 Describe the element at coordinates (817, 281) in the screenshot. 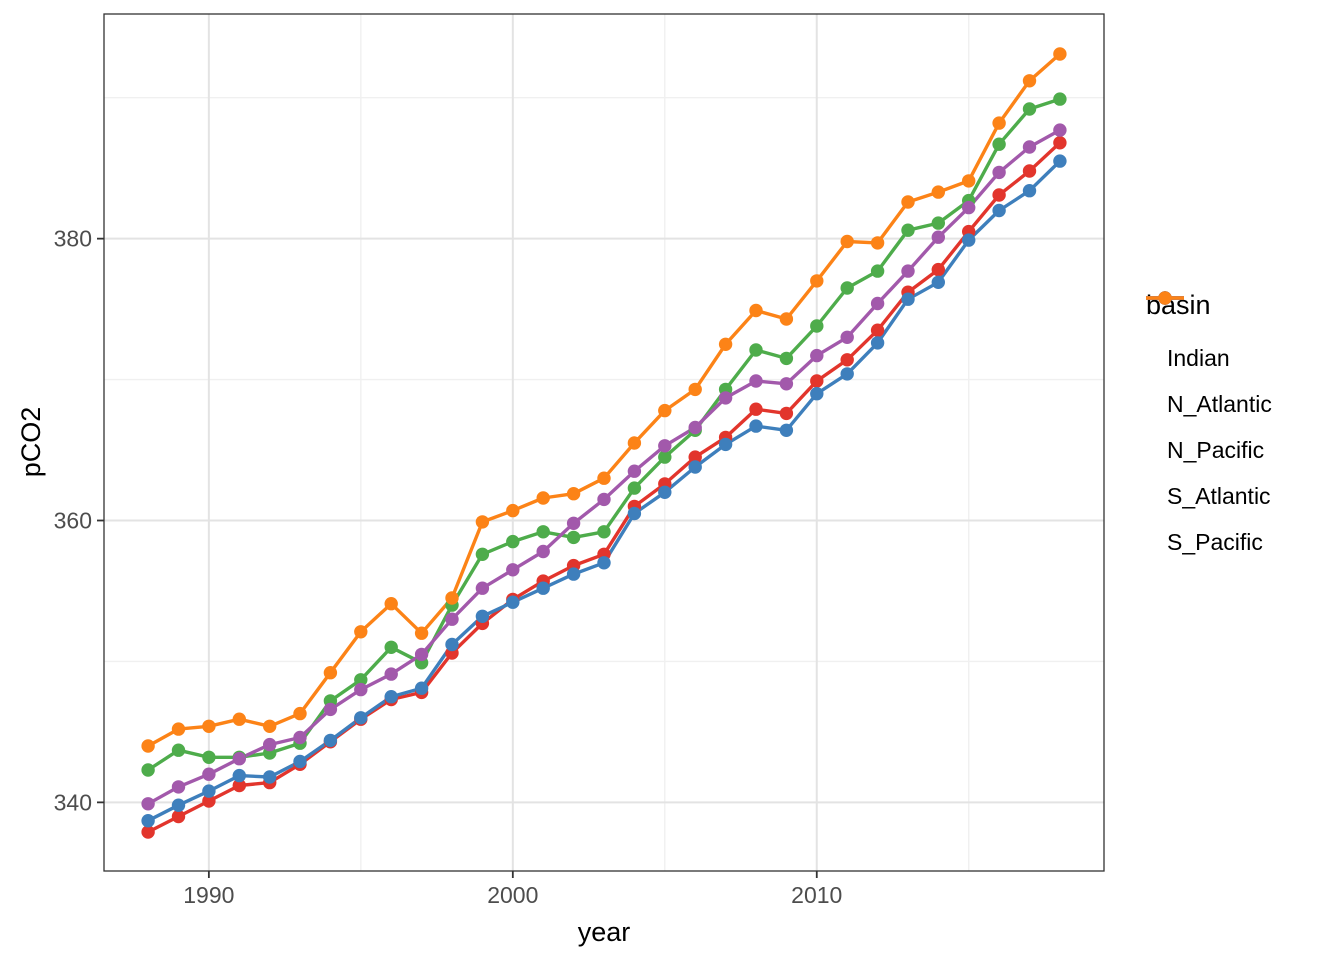

I see `data-point-S_Pacific-2010` at that location.